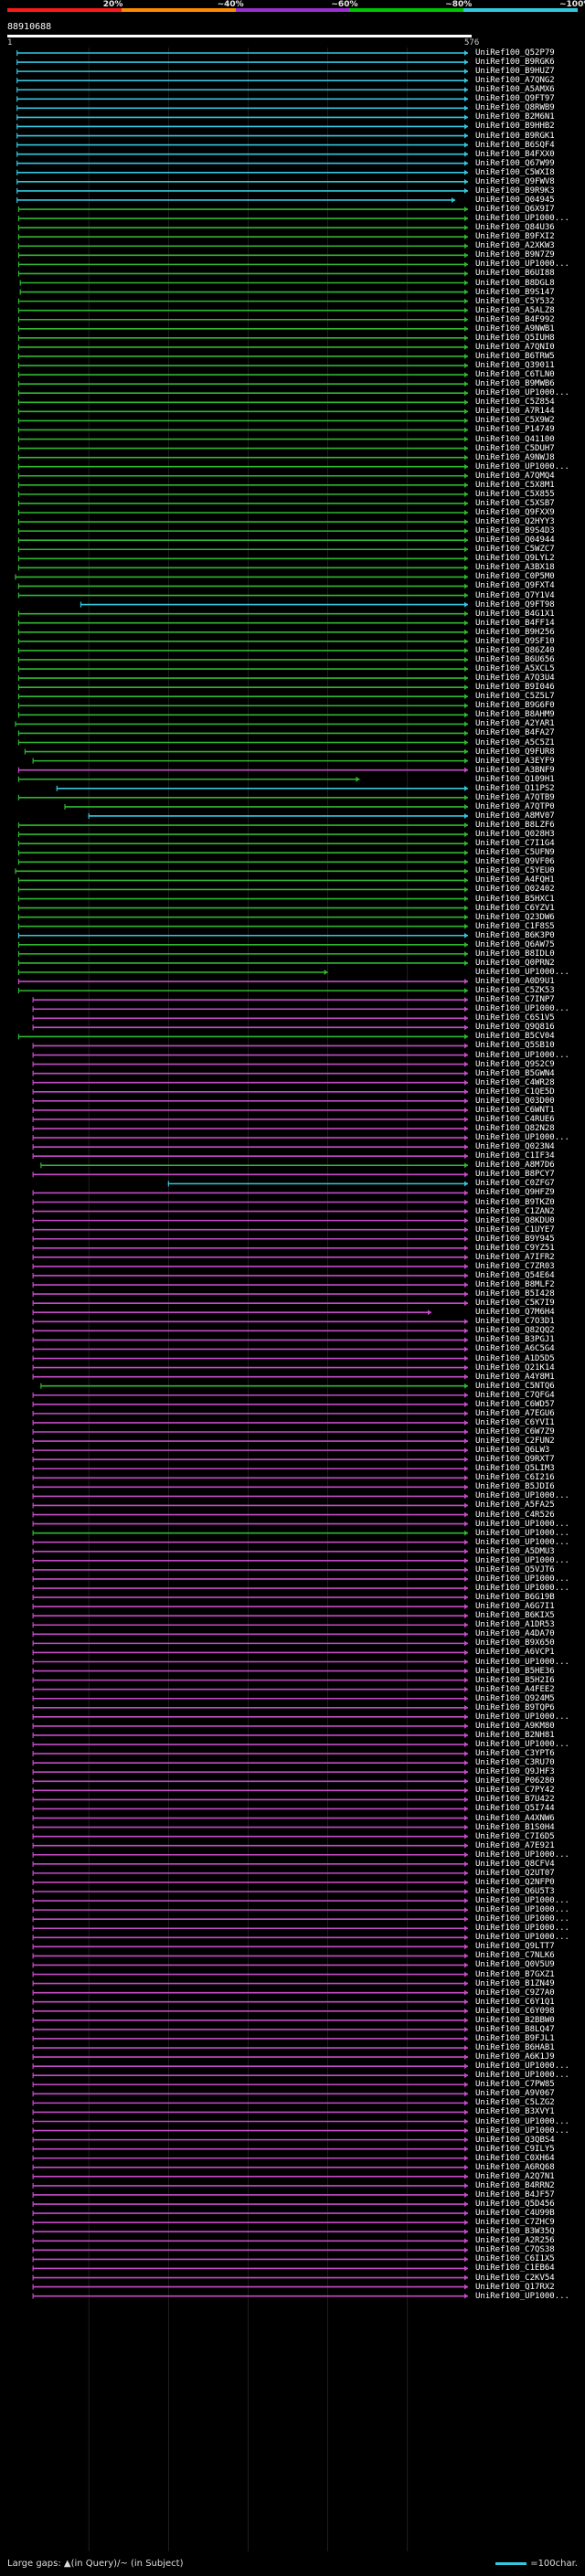  What do you see at coordinates (515, 485) in the screenshot?
I see `hit-label: UniRef100_C5X8M1` at bounding box center [515, 485].